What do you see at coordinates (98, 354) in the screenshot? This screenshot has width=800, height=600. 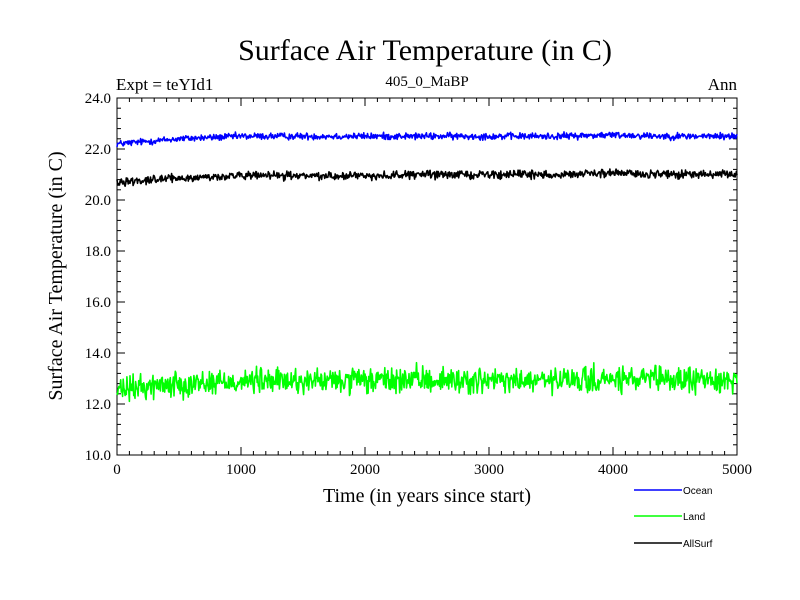 I see `y-tick-label: 14.0` at bounding box center [98, 354].